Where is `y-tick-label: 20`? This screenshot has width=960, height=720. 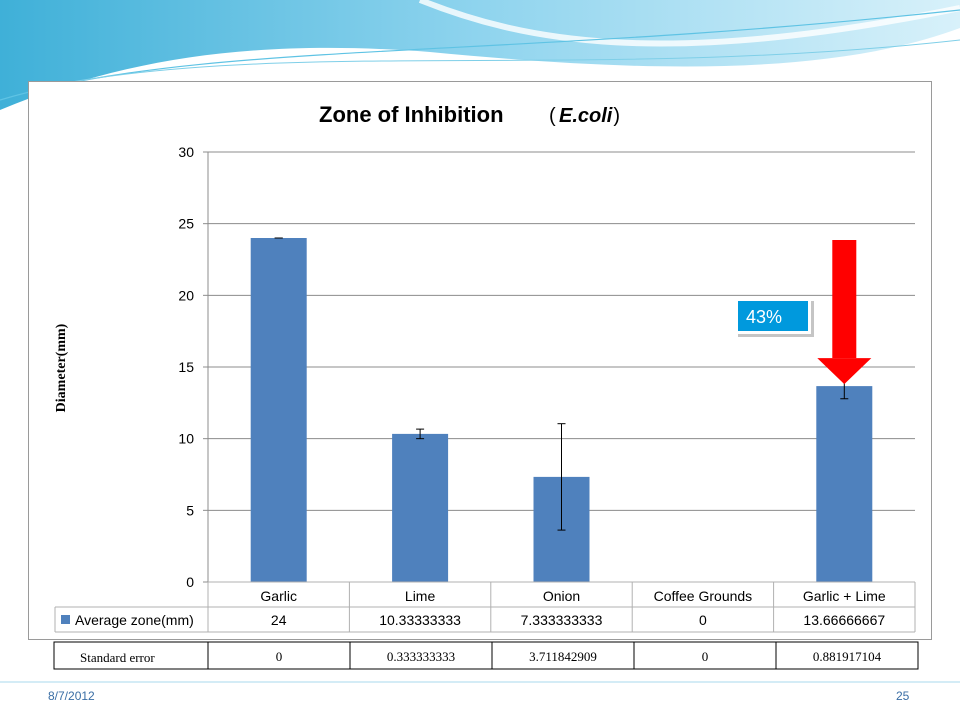 y-tick-label: 20 is located at coordinates (186, 295).